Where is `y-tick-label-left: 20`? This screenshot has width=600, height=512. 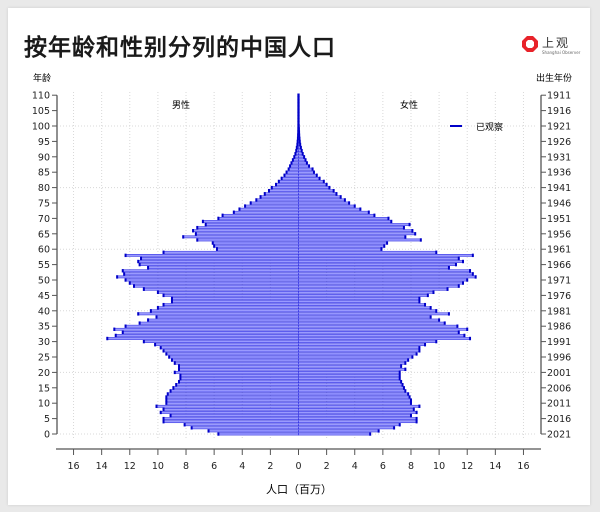
y-tick-label-left: 20 is located at coordinates (44, 373).